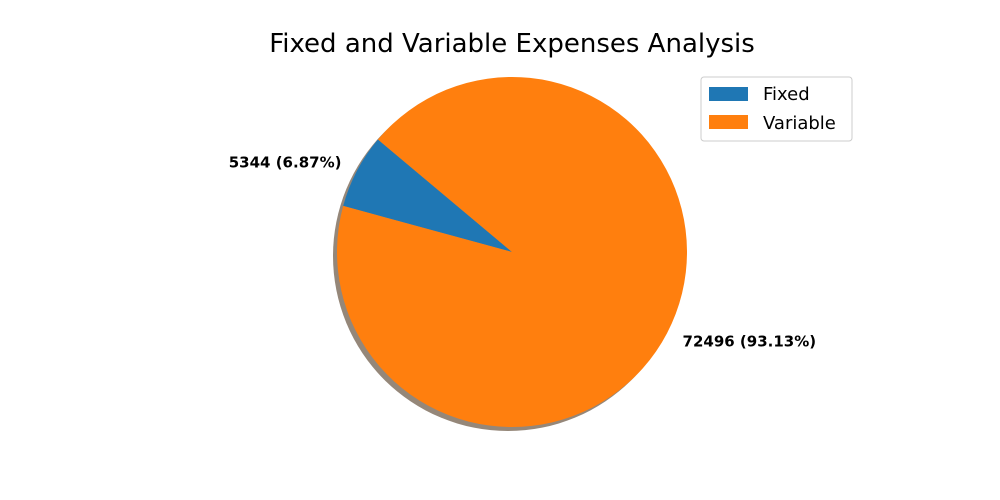  What do you see at coordinates (776, 109) in the screenshot?
I see `legend: Fixed Variable` at bounding box center [776, 109].